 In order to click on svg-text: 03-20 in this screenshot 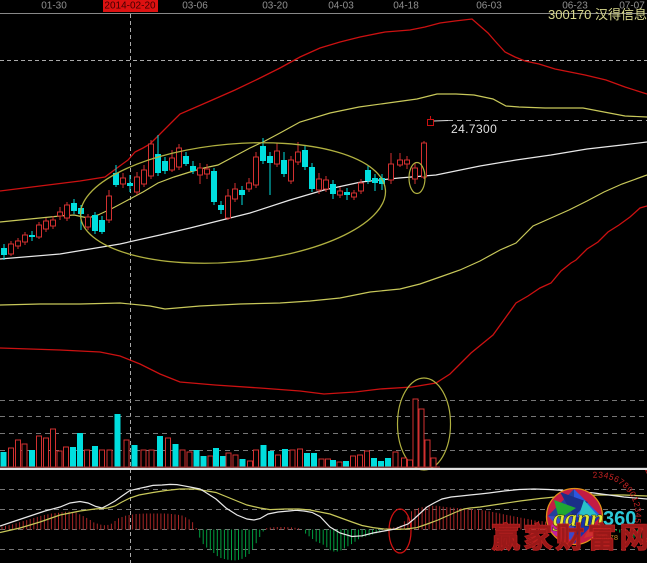, I will do `click(275, 6)`.